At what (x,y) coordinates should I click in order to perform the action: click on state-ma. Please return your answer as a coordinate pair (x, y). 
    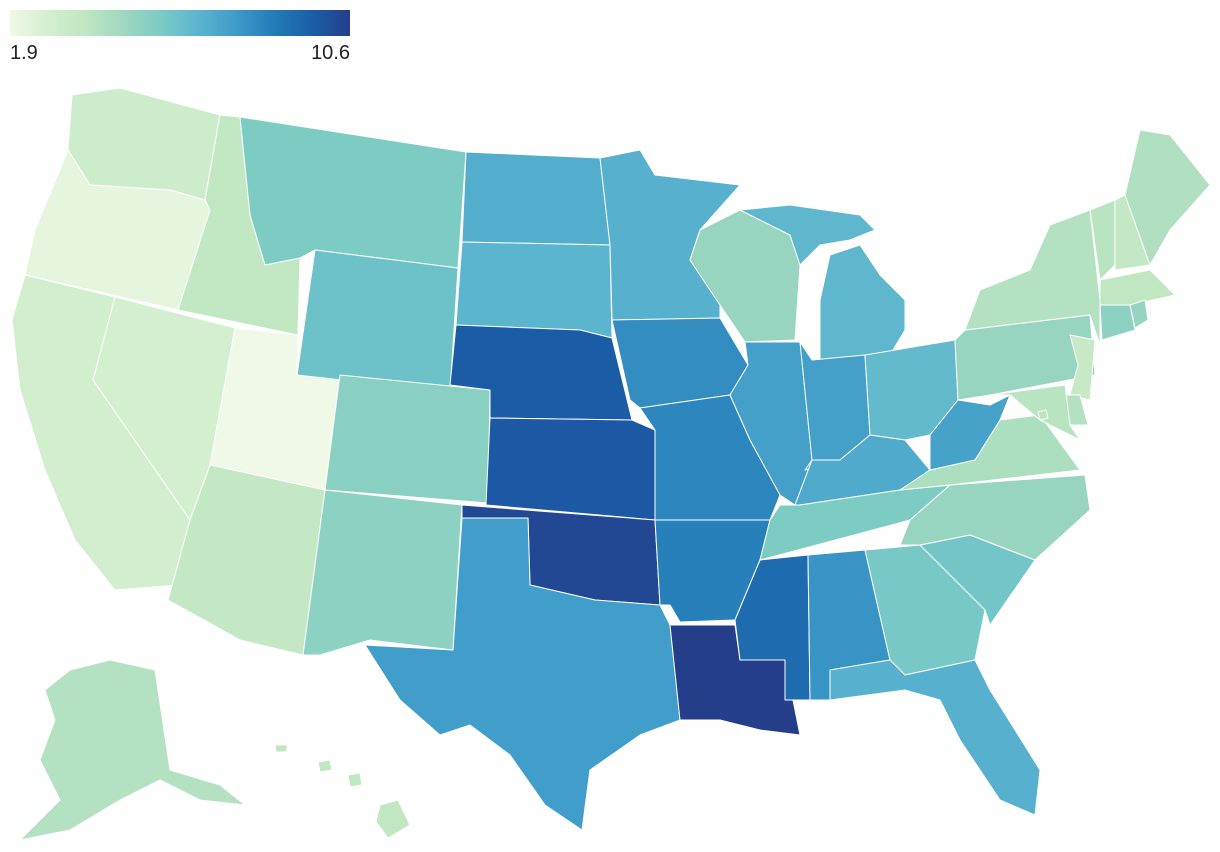
    Looking at the image, I should click on (1137, 287).